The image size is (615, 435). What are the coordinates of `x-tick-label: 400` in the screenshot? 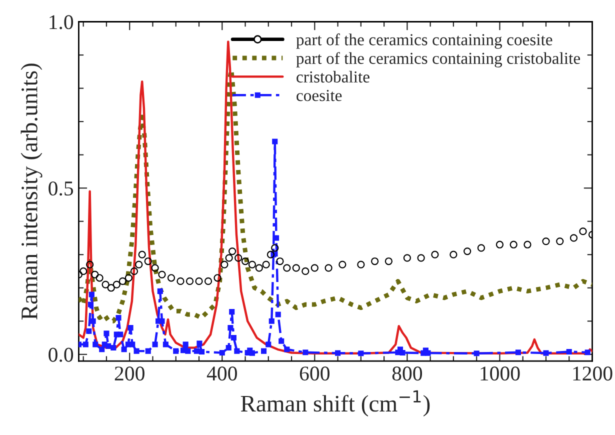 It's located at (221, 373).